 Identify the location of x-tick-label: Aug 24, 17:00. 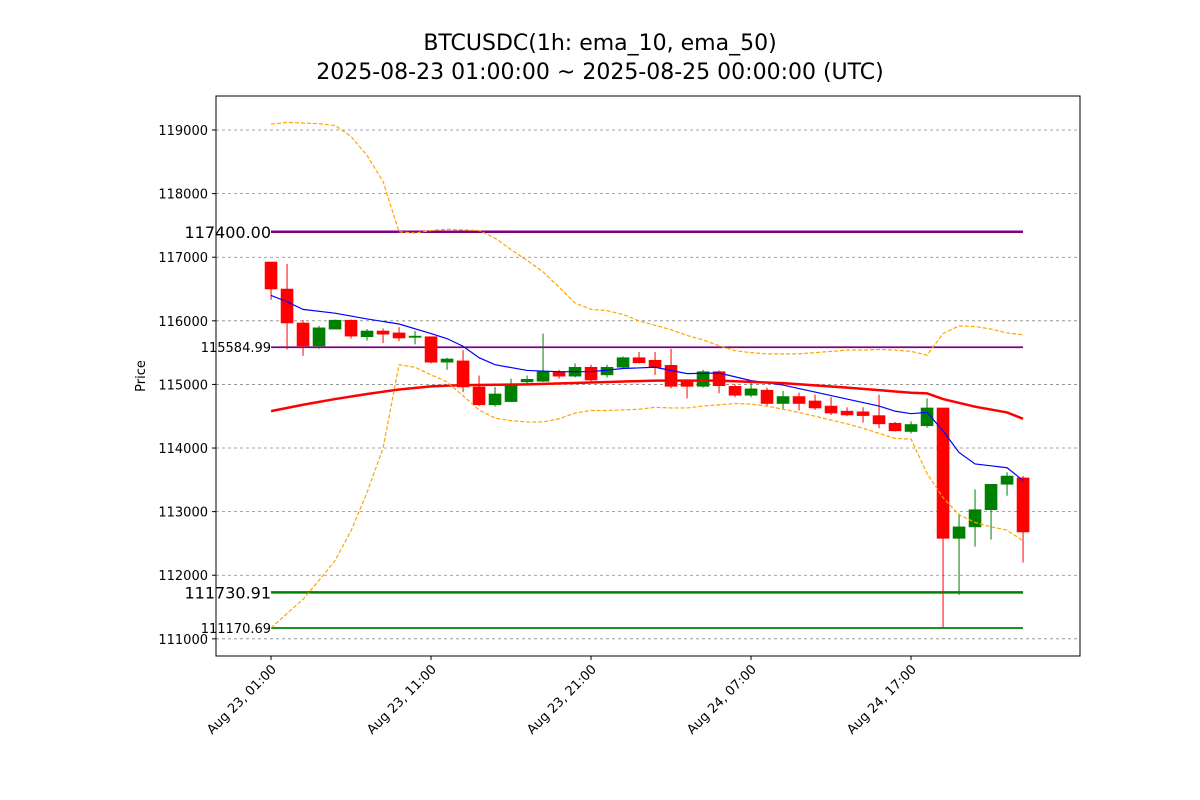
(882, 700).